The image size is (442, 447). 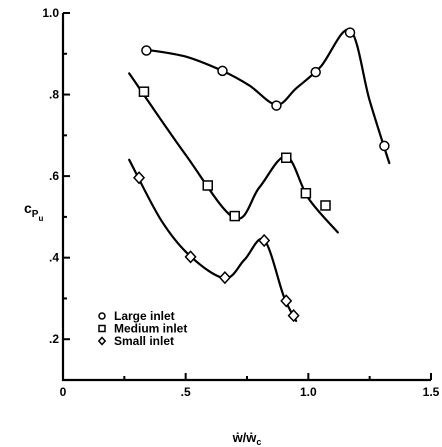 I want to click on x-tick-label: .5, so click(x=186, y=392).